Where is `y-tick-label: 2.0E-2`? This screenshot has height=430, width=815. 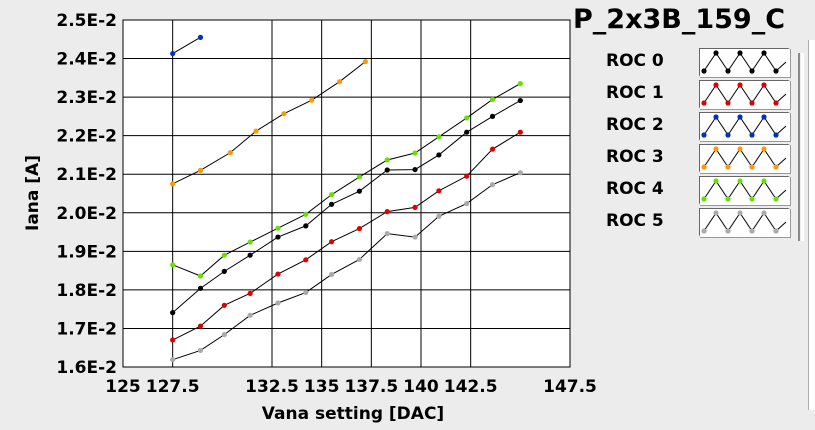 y-tick-label: 2.0E-2 is located at coordinates (86, 214).